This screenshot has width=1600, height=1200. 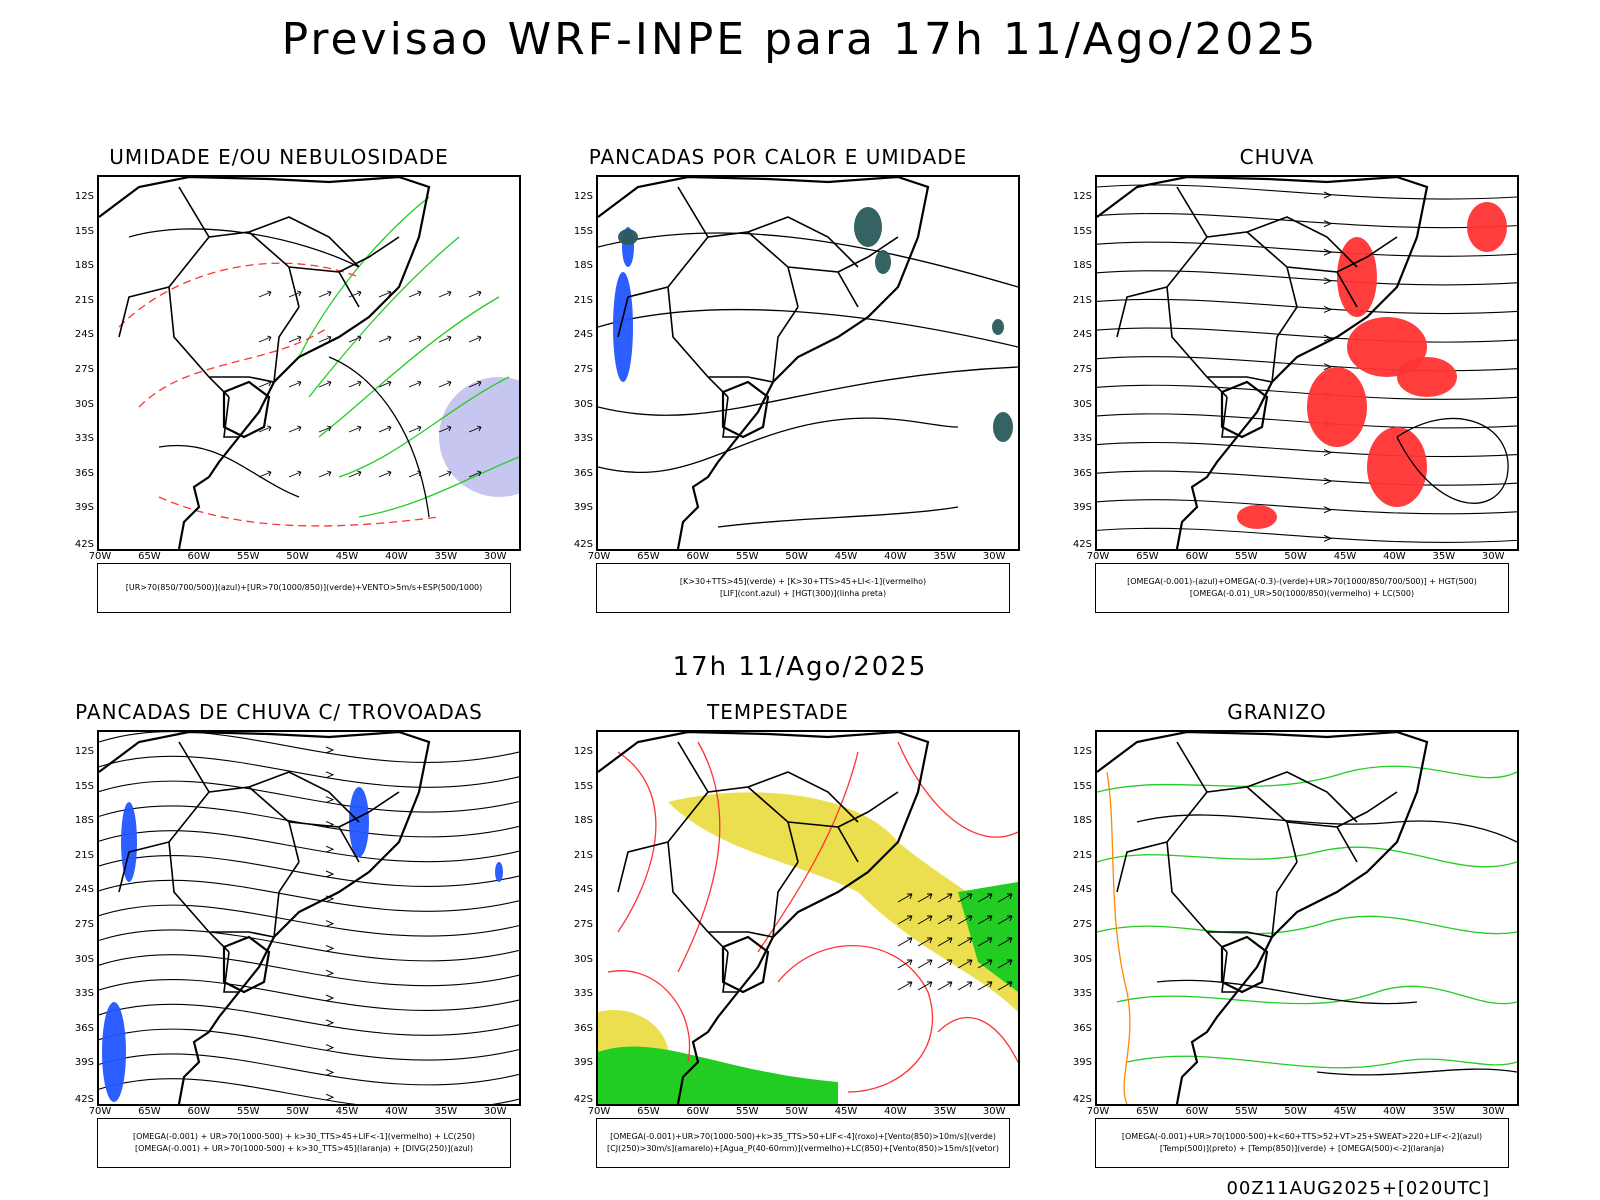 I want to click on panel-title: CHUVA, so click(x=1277, y=157).